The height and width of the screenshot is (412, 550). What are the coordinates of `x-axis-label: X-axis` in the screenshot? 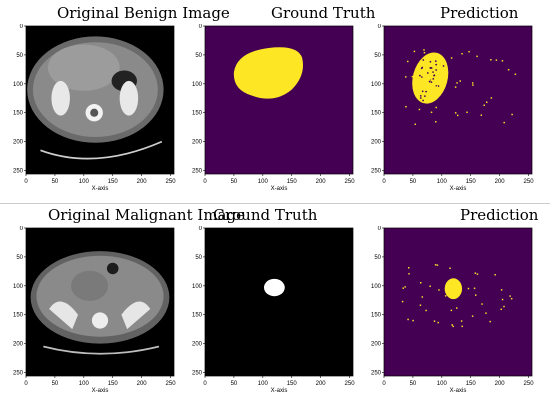 It's located at (458, 391).